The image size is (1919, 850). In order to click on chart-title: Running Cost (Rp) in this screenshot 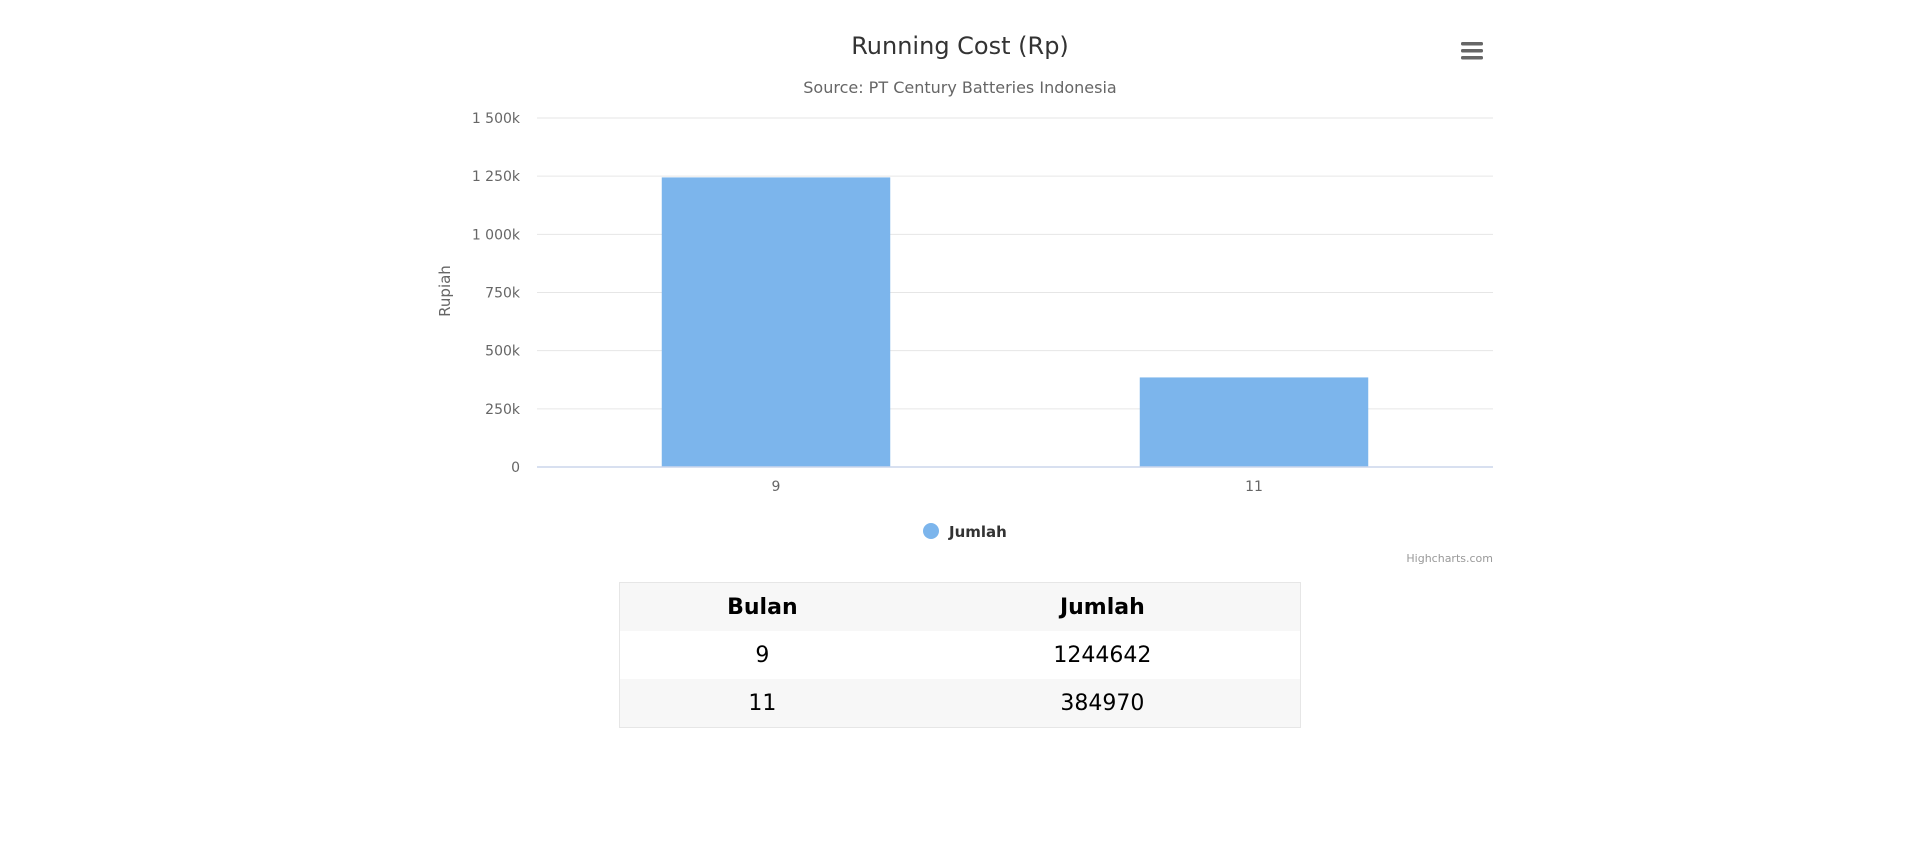, I will do `click(960, 46)`.